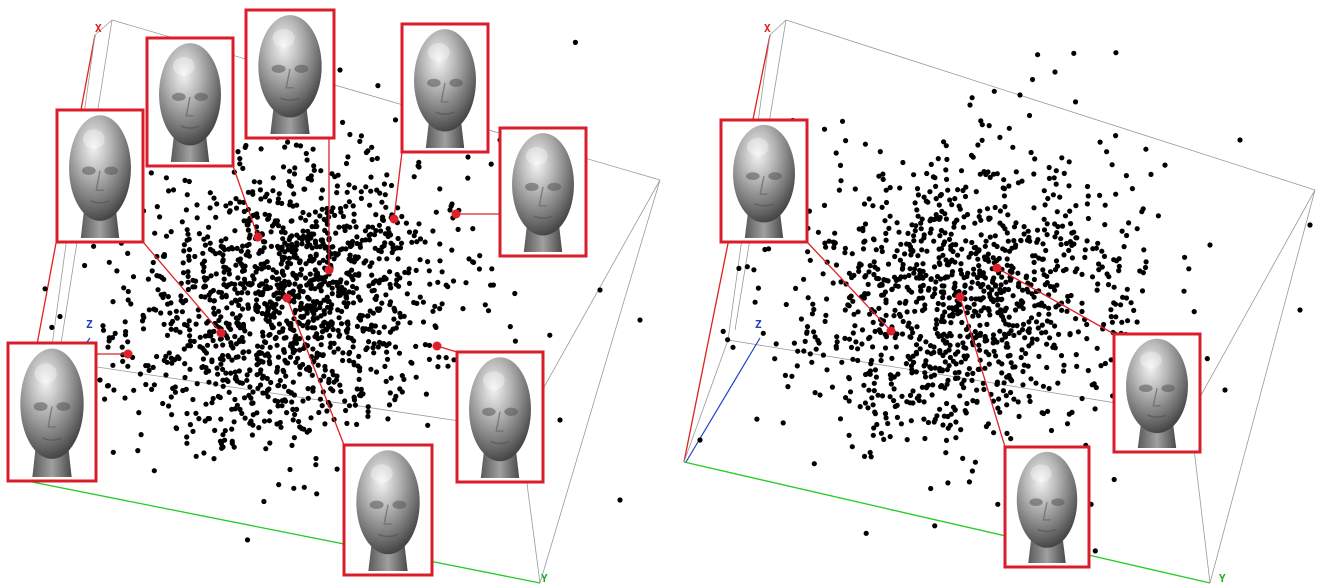 Image resolution: width=1335 pixels, height=585 pixels. What do you see at coordinates (1146, 388) in the screenshot?
I see `face-left-eye` at bounding box center [1146, 388].